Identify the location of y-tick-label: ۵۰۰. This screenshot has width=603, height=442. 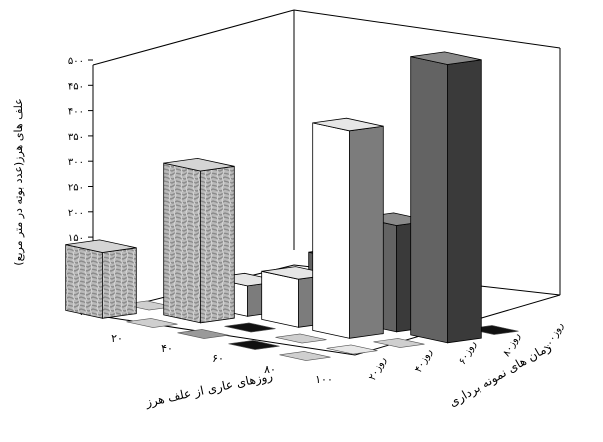
(76, 61).